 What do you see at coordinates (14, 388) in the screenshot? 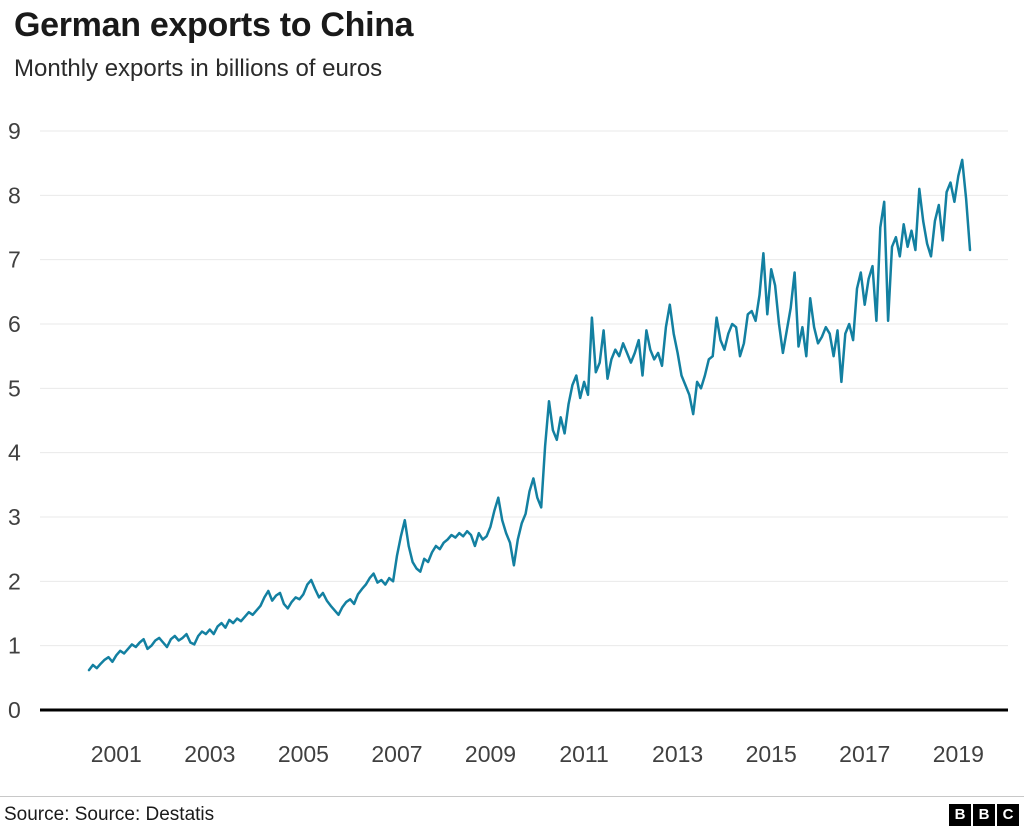
I see `y-tick-label: 5` at bounding box center [14, 388].